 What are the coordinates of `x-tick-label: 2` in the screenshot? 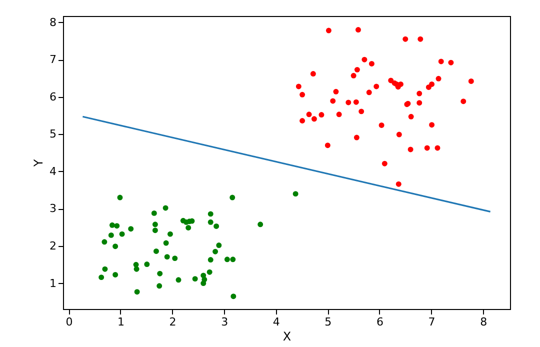 It's located at (172, 322).